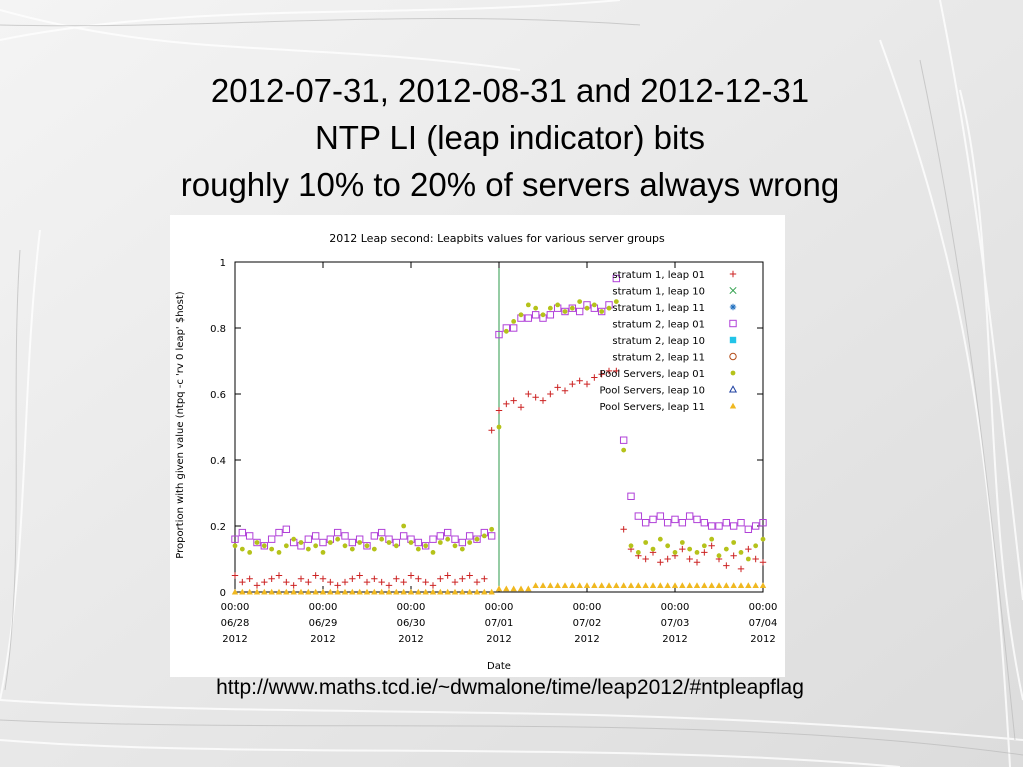  What do you see at coordinates (499, 623) in the screenshot?
I see `x-tick-label: 07/01` at bounding box center [499, 623].